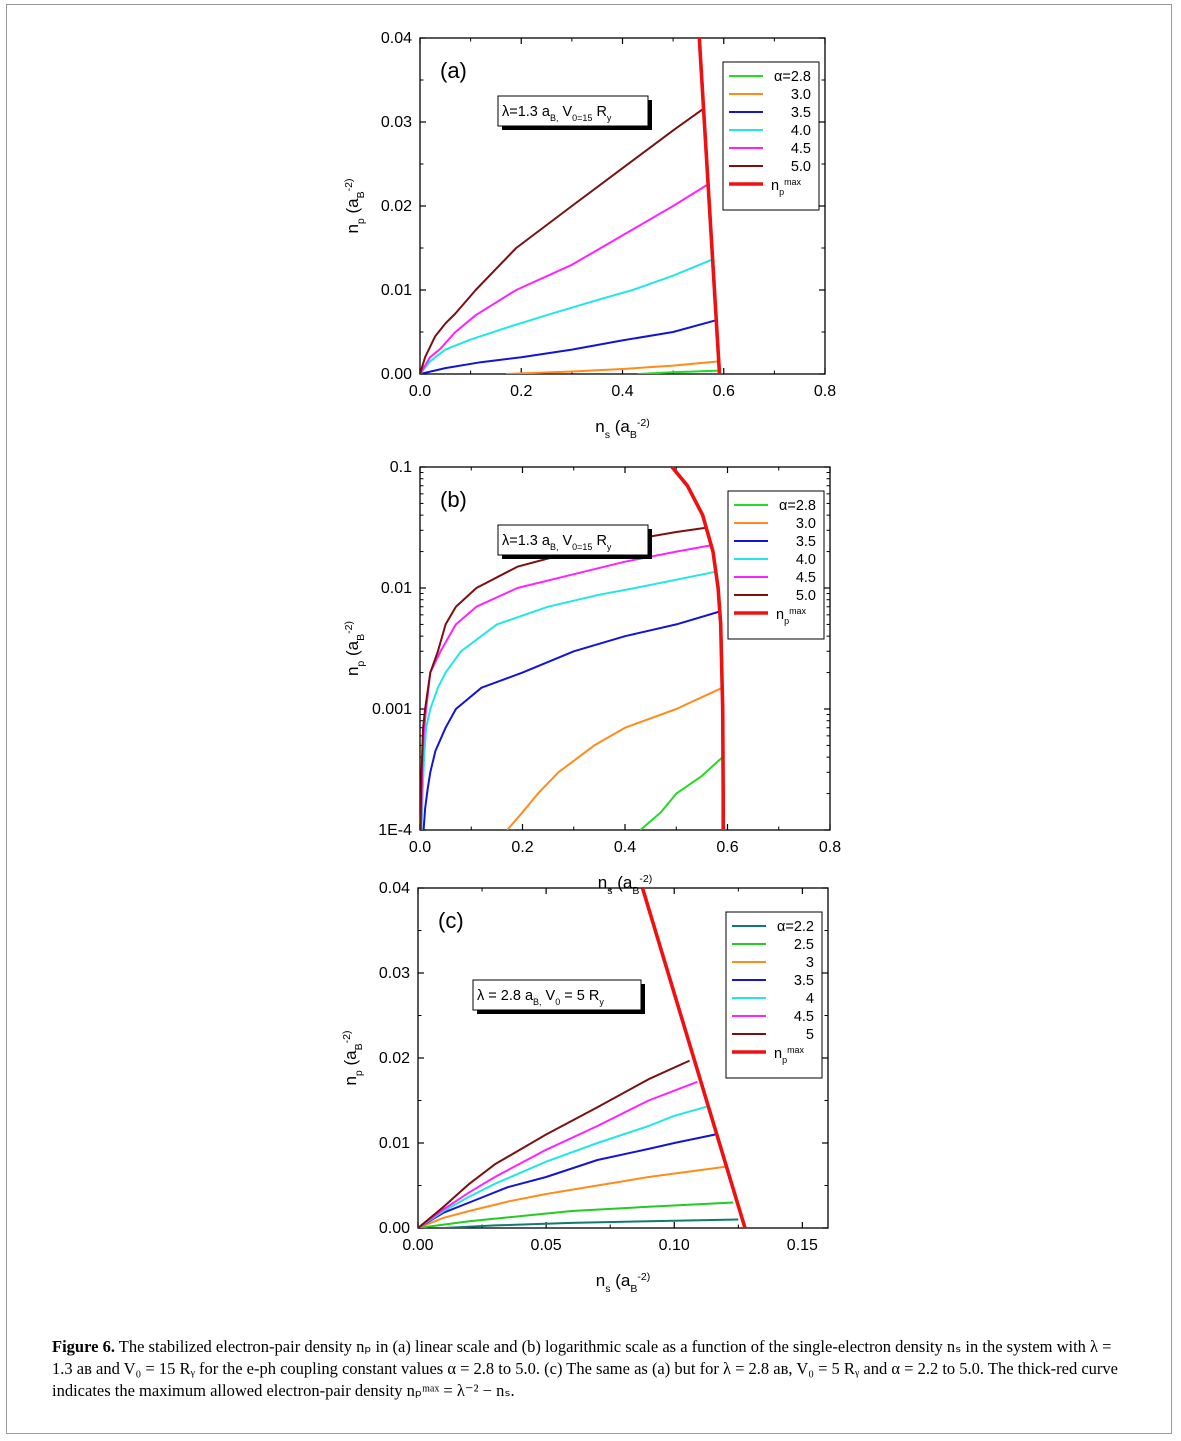 Image resolution: width=1181 pixels, height=1441 pixels. What do you see at coordinates (453, 70) in the screenshot?
I see `panel-label: (a)` at bounding box center [453, 70].